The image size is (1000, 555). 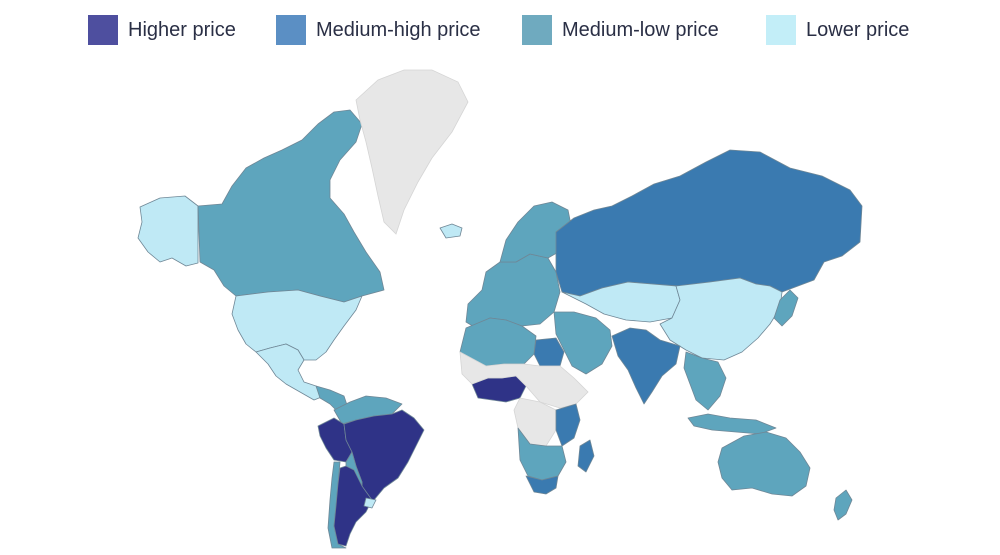 What do you see at coordinates (103, 30) in the screenshot?
I see `legend-swatch-higher` at bounding box center [103, 30].